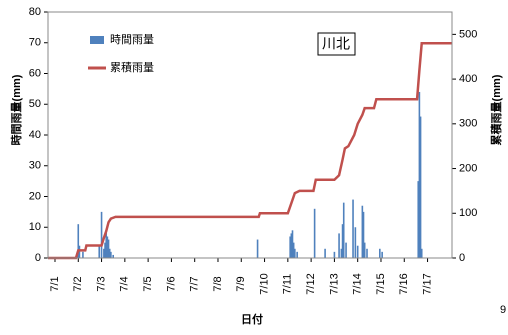  What do you see at coordinates (35, 12) in the screenshot?
I see `y-tick-label: 80` at bounding box center [35, 12].